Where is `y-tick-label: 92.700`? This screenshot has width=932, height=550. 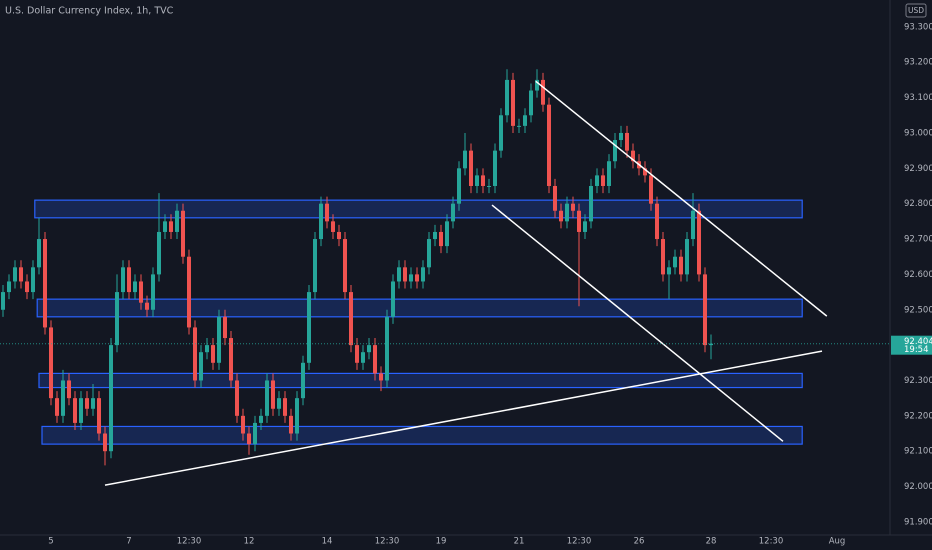
y-tick-label: 92.700 is located at coordinates (918, 240).